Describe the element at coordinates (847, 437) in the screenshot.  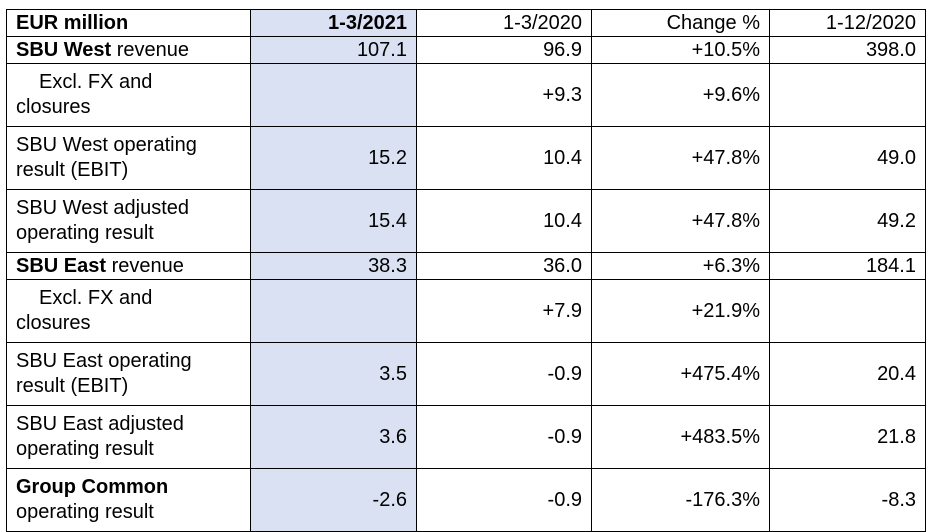
I see `cell-1-12-2020: 21.8` at that location.